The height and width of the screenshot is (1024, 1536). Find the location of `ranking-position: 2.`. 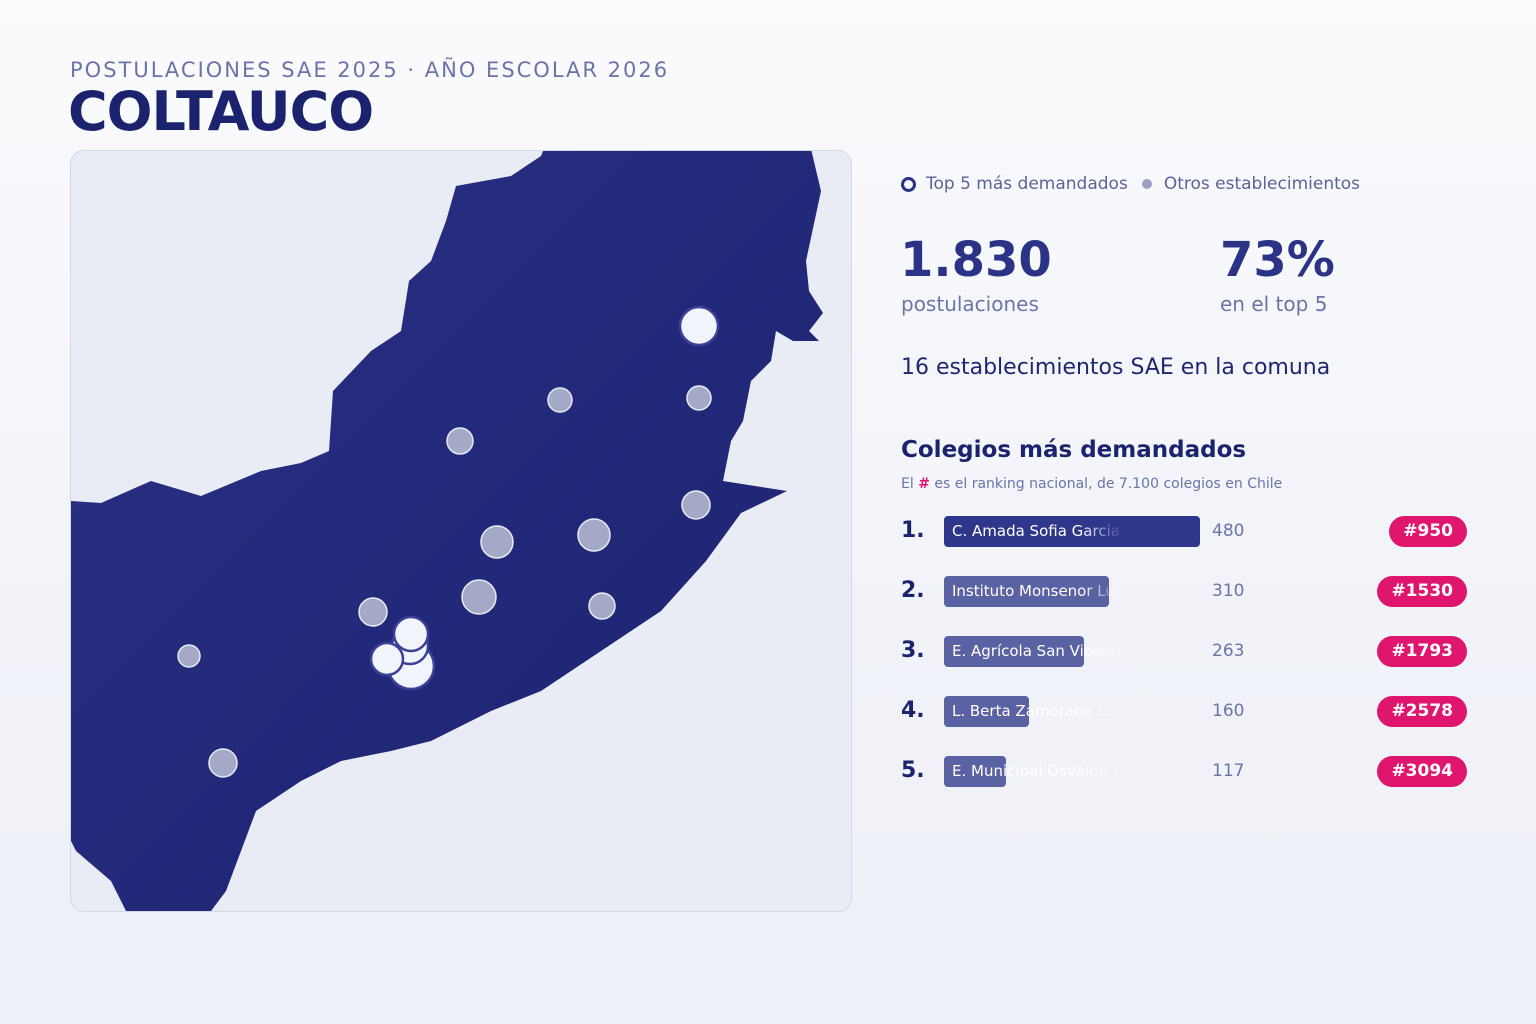

ranking-position: 2. is located at coordinates (913, 590).